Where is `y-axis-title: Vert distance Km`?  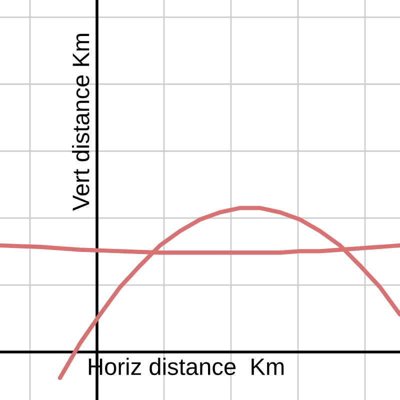
y-axis-title: Vert distance Km is located at coordinates (81, 122).